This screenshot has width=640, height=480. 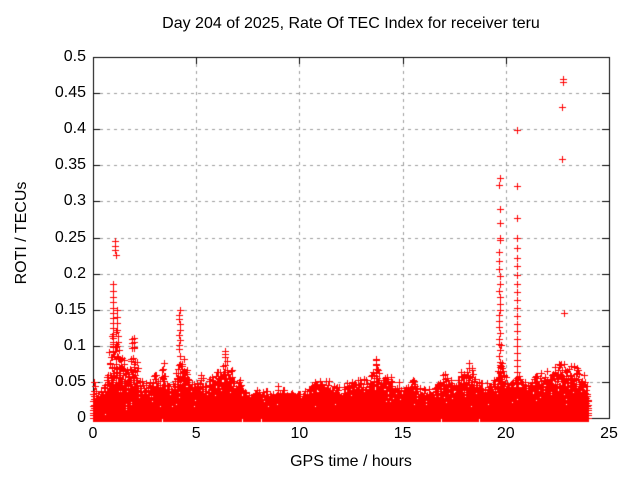 I want to click on y-tick-label: 0, so click(x=81, y=417).